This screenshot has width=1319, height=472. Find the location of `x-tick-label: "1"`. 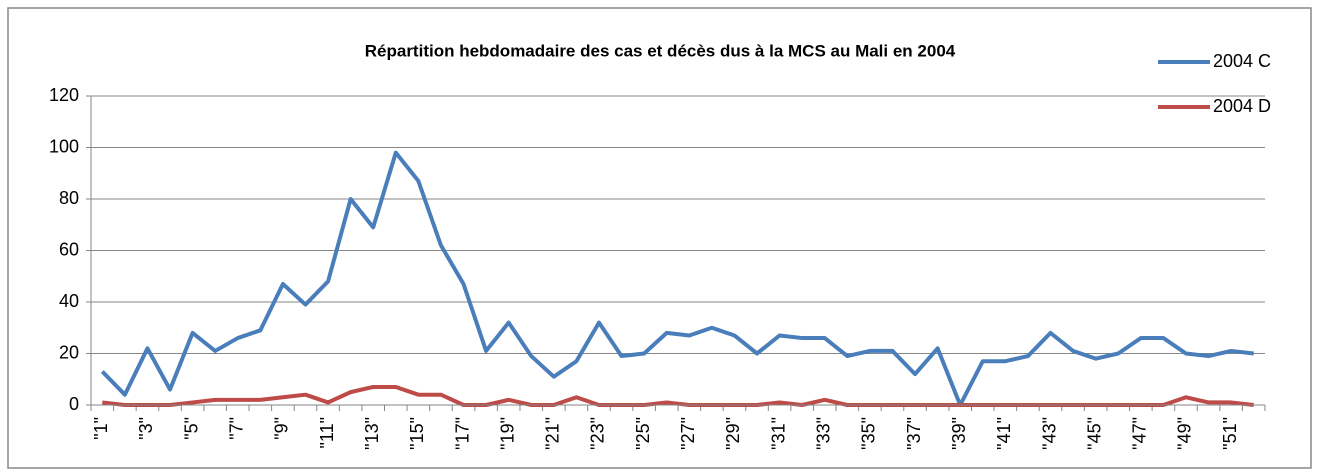

x-tick-label: "1" is located at coordinates (101, 428).